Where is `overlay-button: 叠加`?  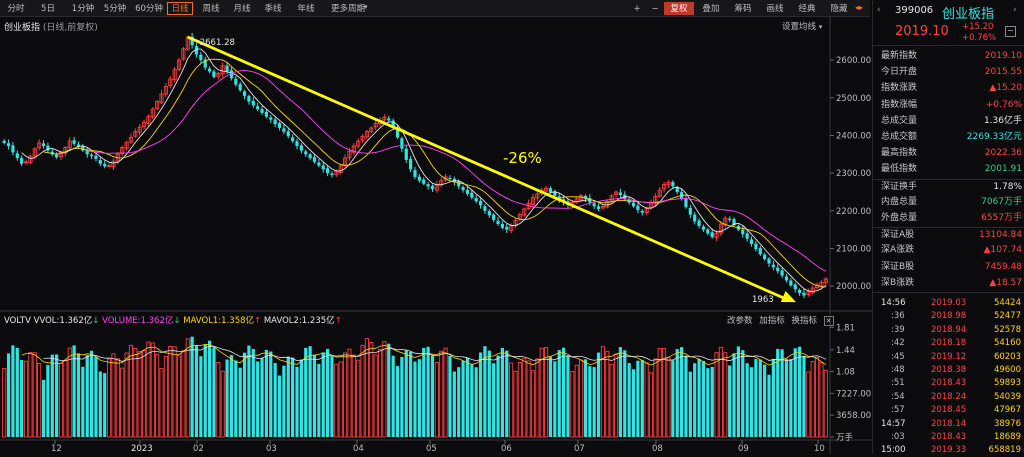 overlay-button: 叠加 is located at coordinates (711, 9).